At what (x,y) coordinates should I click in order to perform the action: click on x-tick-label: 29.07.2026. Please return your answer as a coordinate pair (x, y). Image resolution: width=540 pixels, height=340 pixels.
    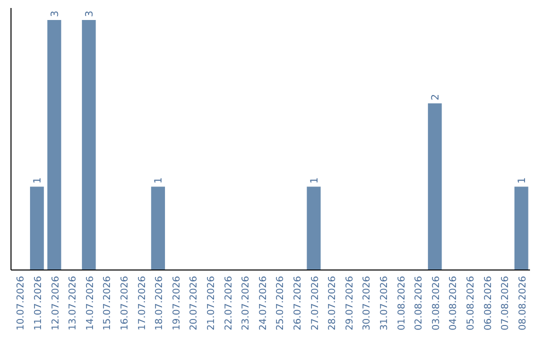
    Looking at the image, I should click on (350, 303).